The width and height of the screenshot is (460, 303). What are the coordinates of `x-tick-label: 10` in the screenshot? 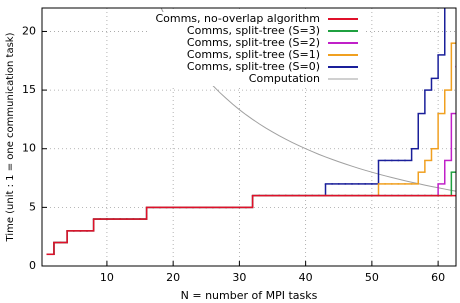 It's located at (107, 277).